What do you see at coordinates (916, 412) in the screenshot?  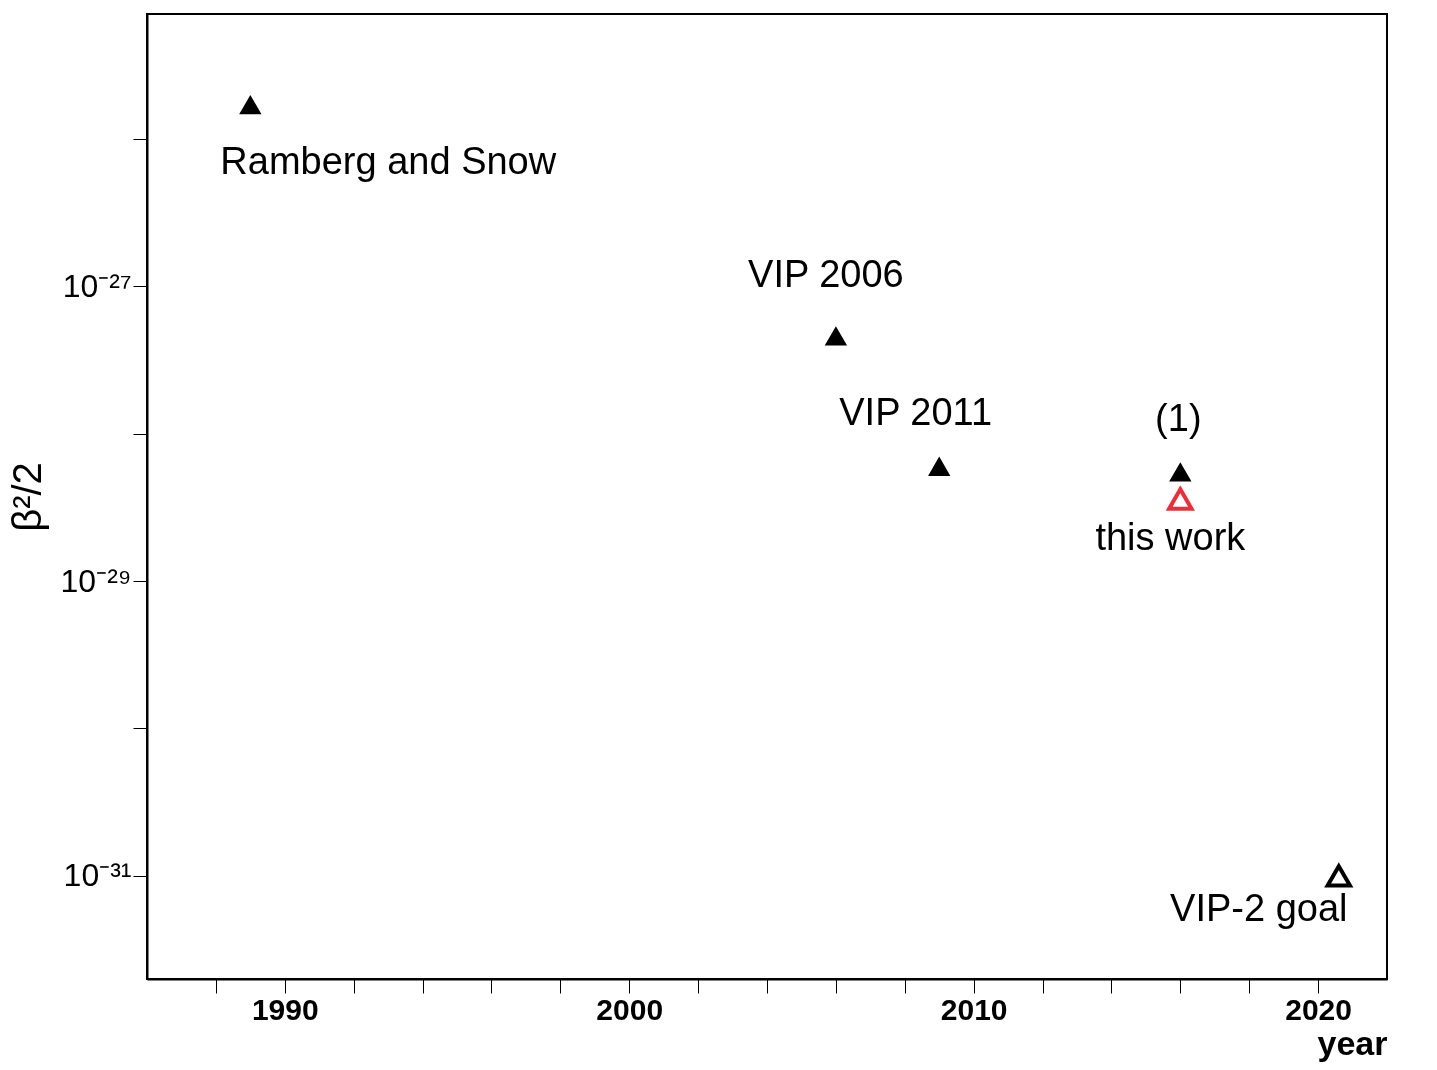 I see `series-label: VIP 2011` at bounding box center [916, 412].